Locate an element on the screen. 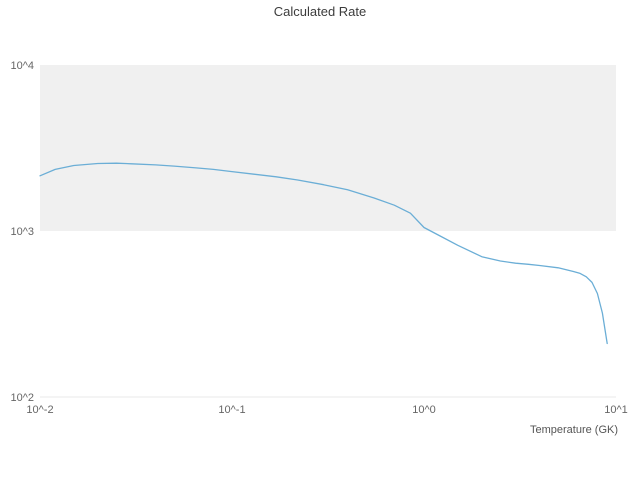 Image resolution: width=640 pixels, height=480 pixels. x-tick-label: 10^-2 is located at coordinates (39, 410).